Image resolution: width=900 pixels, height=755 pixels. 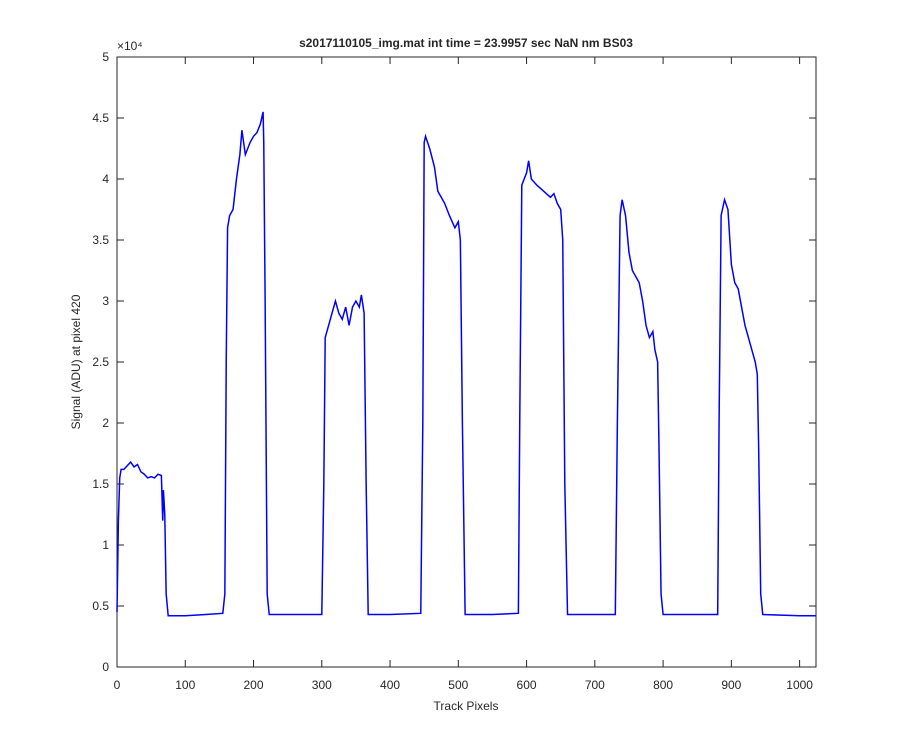 What do you see at coordinates (100, 118) in the screenshot?
I see `y-tick-label: 4.5` at bounding box center [100, 118].